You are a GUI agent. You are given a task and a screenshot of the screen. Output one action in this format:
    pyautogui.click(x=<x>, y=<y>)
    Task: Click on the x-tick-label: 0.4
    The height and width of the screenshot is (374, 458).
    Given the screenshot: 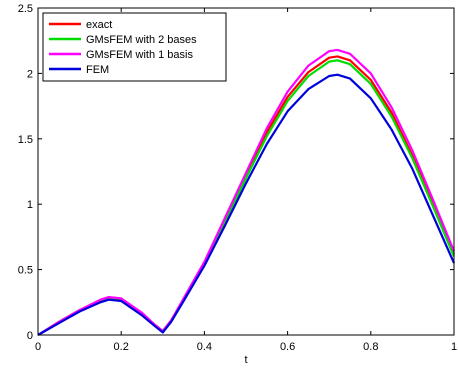 What is the action you would take?
    pyautogui.click(x=204, y=347)
    